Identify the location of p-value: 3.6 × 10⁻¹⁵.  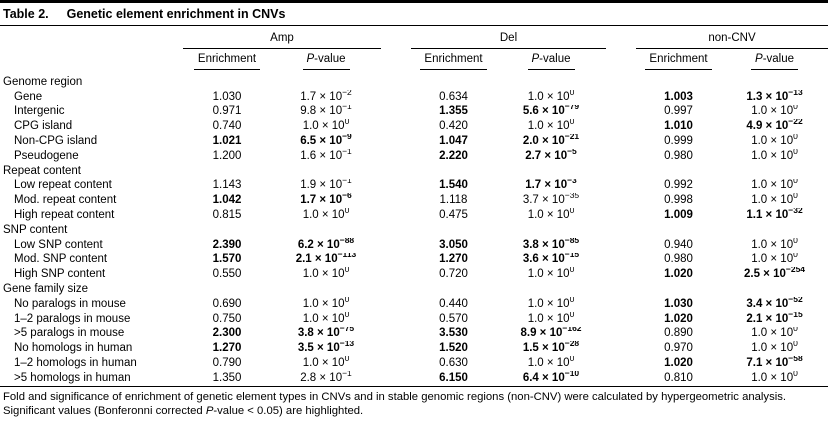
(551, 259).